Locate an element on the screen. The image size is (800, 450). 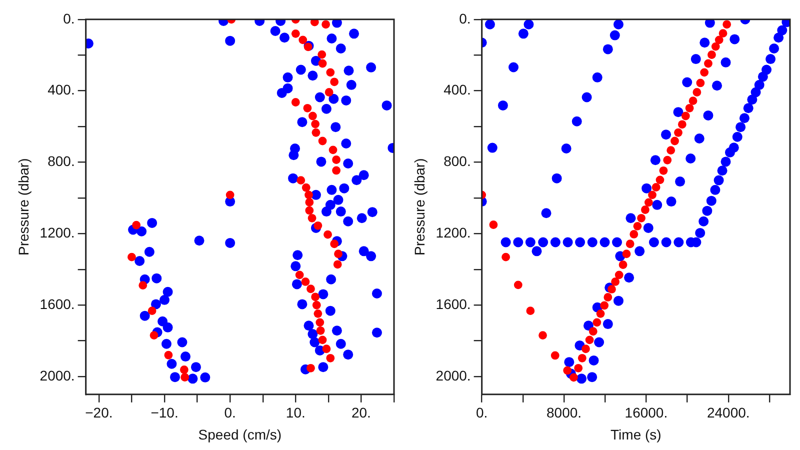
x-tick-label: 0. is located at coordinates (230, 412).